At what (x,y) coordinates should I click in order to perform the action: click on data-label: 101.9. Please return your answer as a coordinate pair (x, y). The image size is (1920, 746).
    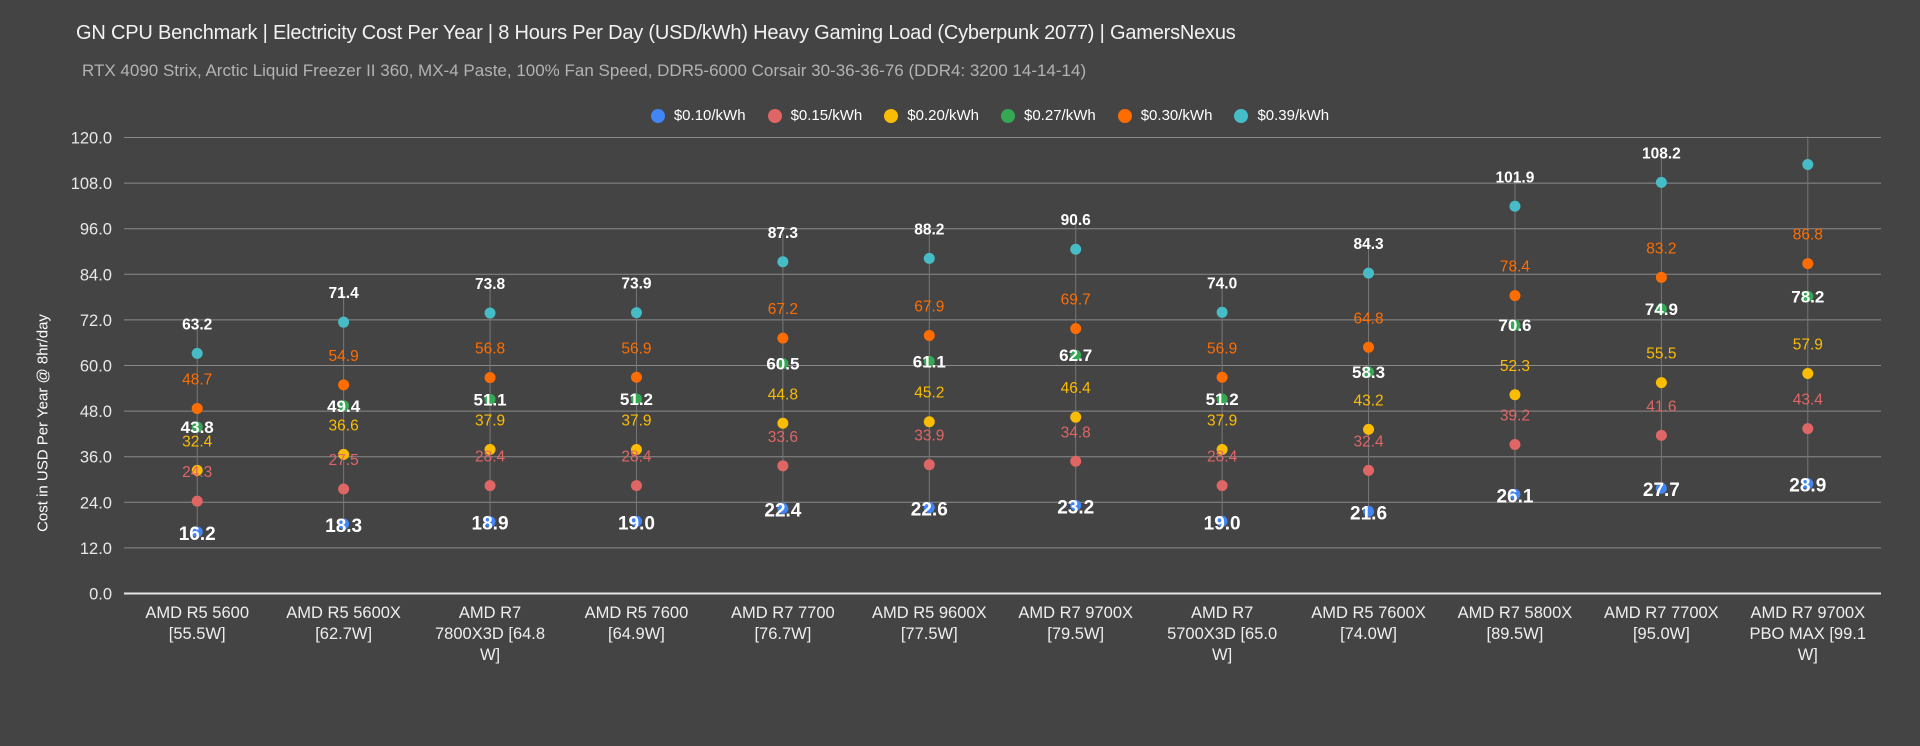
    Looking at the image, I should click on (1515, 177).